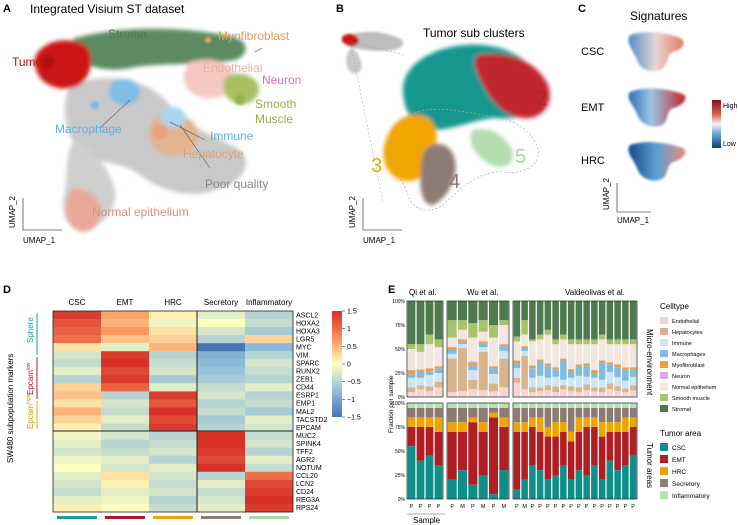  What do you see at coordinates (400, 452) in the screenshot?
I see `ytick-bottom: 50%` at bounding box center [400, 452].